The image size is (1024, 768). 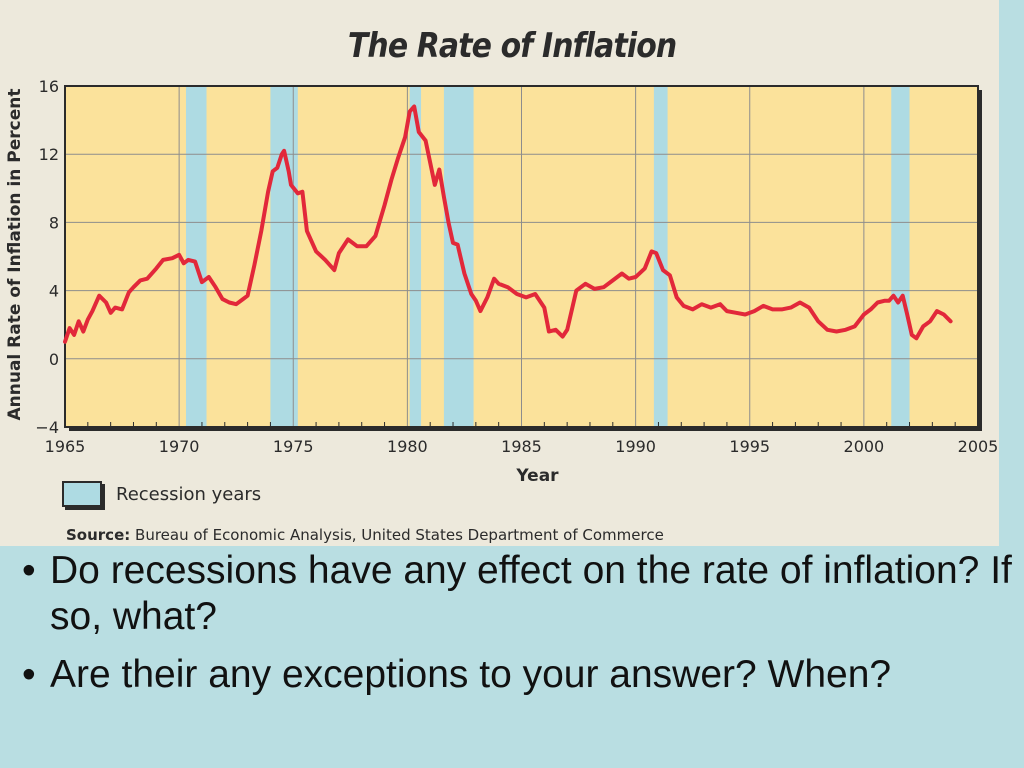 I want to click on x-tick-label: 1975, so click(x=293, y=446).